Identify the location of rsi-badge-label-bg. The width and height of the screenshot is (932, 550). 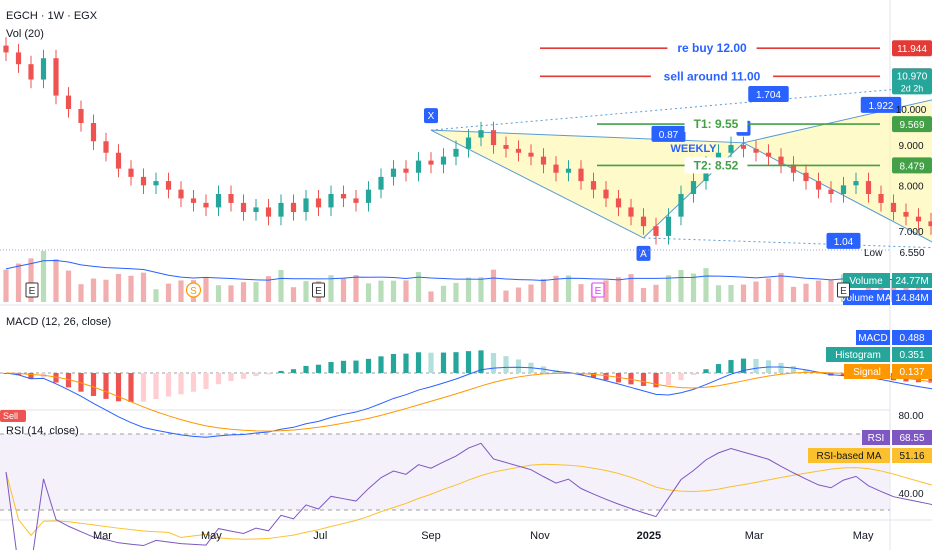
(876, 437).